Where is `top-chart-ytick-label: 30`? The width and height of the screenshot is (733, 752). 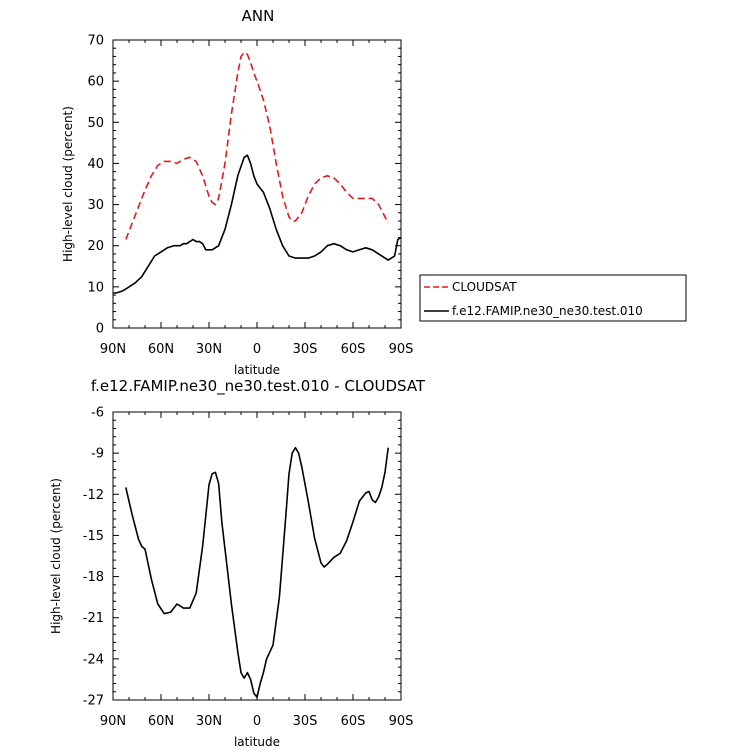
top-chart-ytick-label: 30 is located at coordinates (95, 205).